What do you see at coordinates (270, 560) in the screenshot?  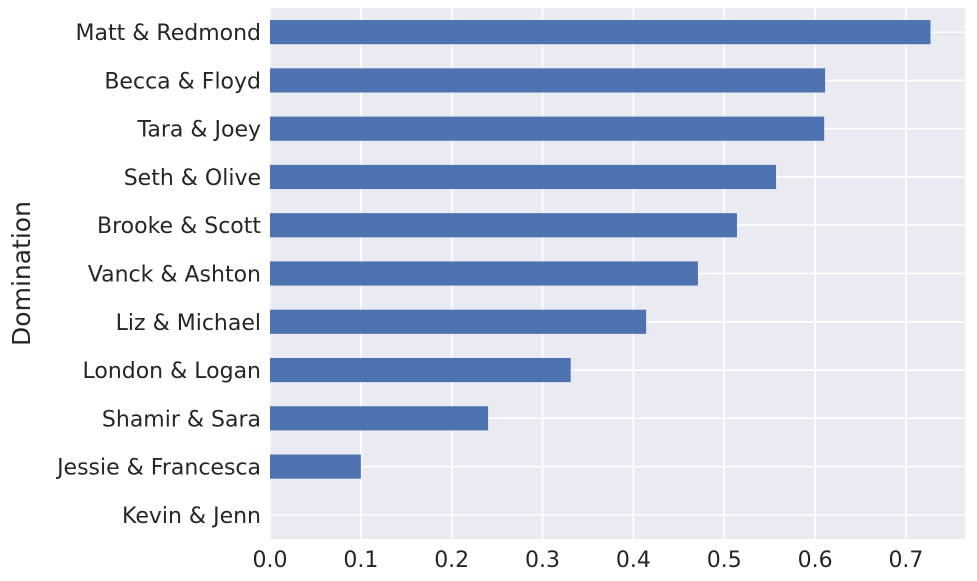 I see `x-tick-label: 0.0` at bounding box center [270, 560].